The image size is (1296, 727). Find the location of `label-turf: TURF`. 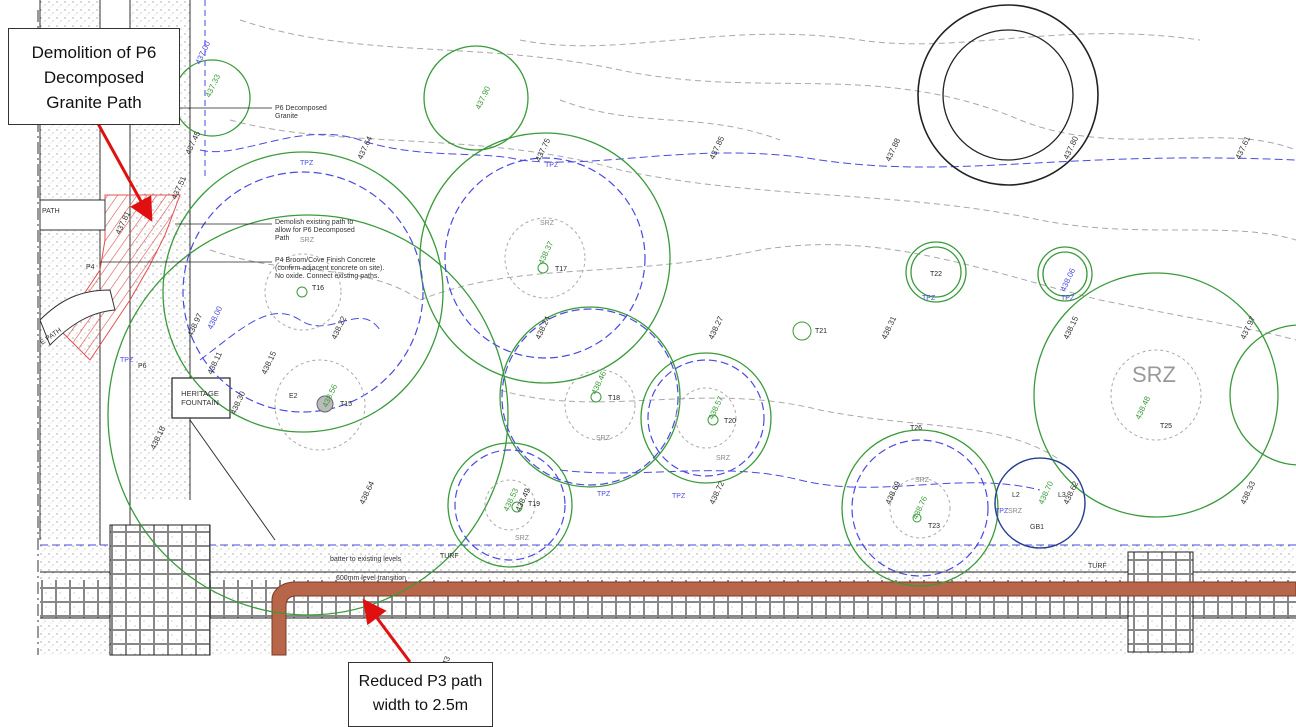

label-turf: TURF is located at coordinates (449, 556).